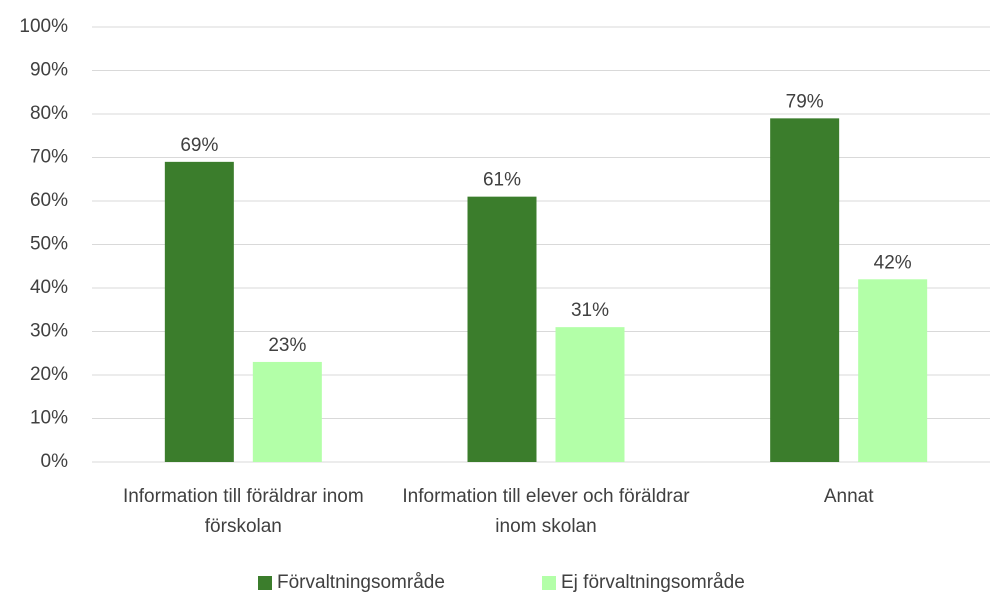  Describe the element at coordinates (502, 180) in the screenshot. I see `data-label: 61%` at that location.